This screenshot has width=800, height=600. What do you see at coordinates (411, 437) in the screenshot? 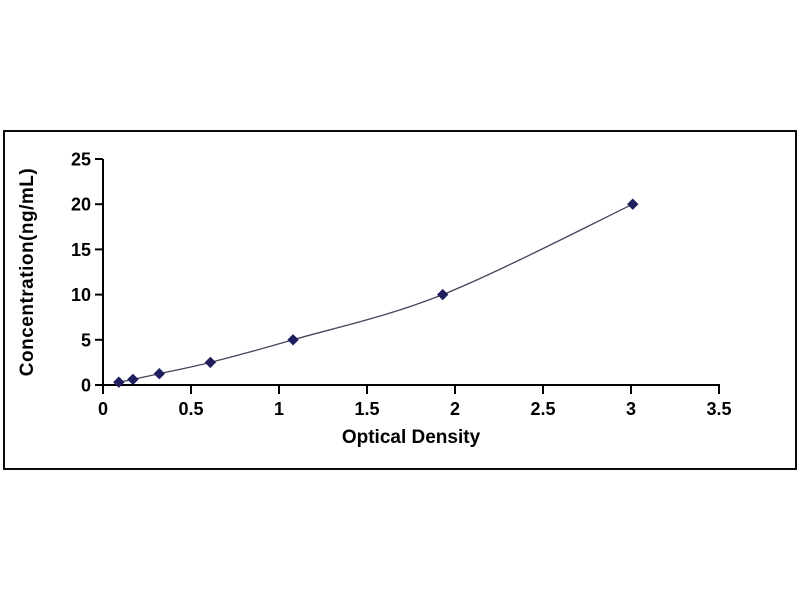
I see `x-axis-title: Optical Density` at bounding box center [411, 437].